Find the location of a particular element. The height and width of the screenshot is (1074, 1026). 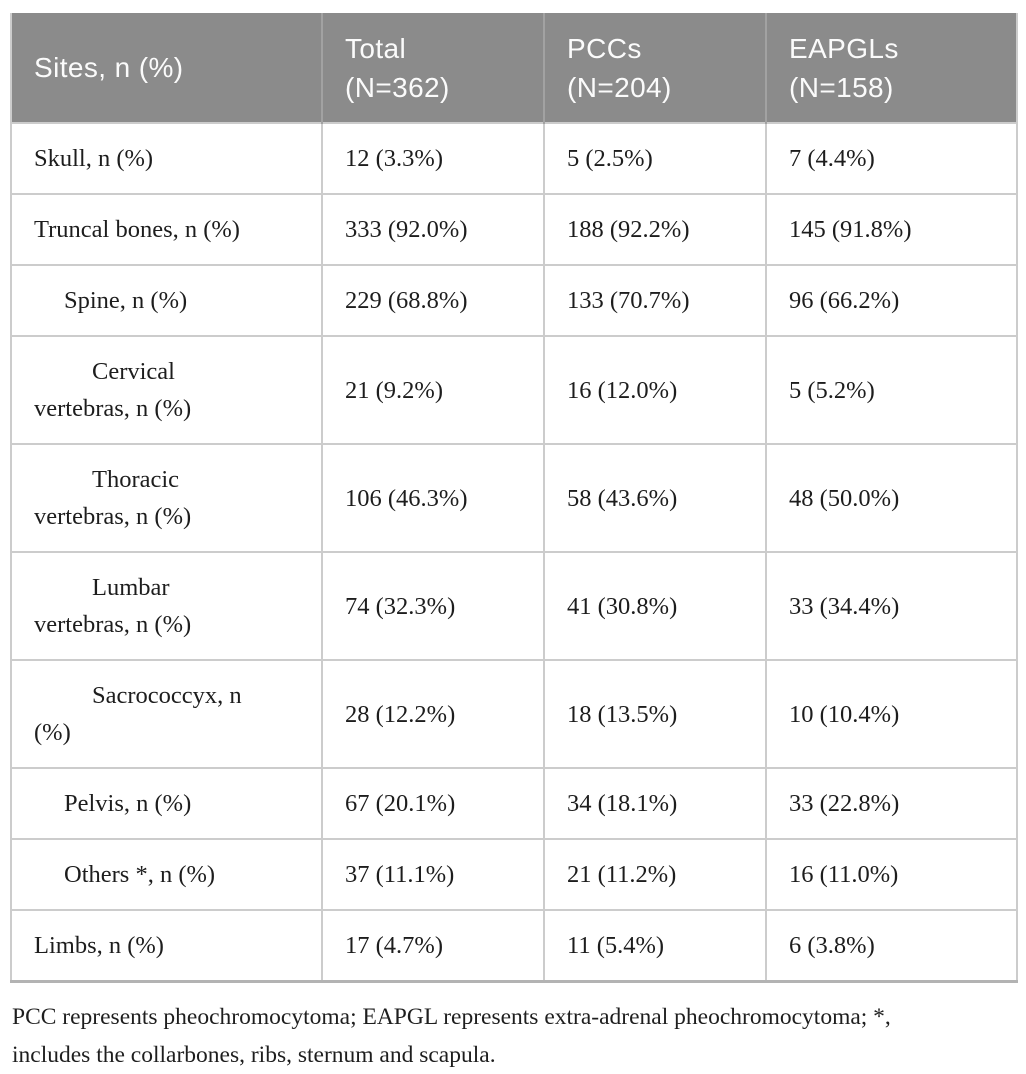

pccs-cell: 5 (2.5%) is located at coordinates (655, 158).